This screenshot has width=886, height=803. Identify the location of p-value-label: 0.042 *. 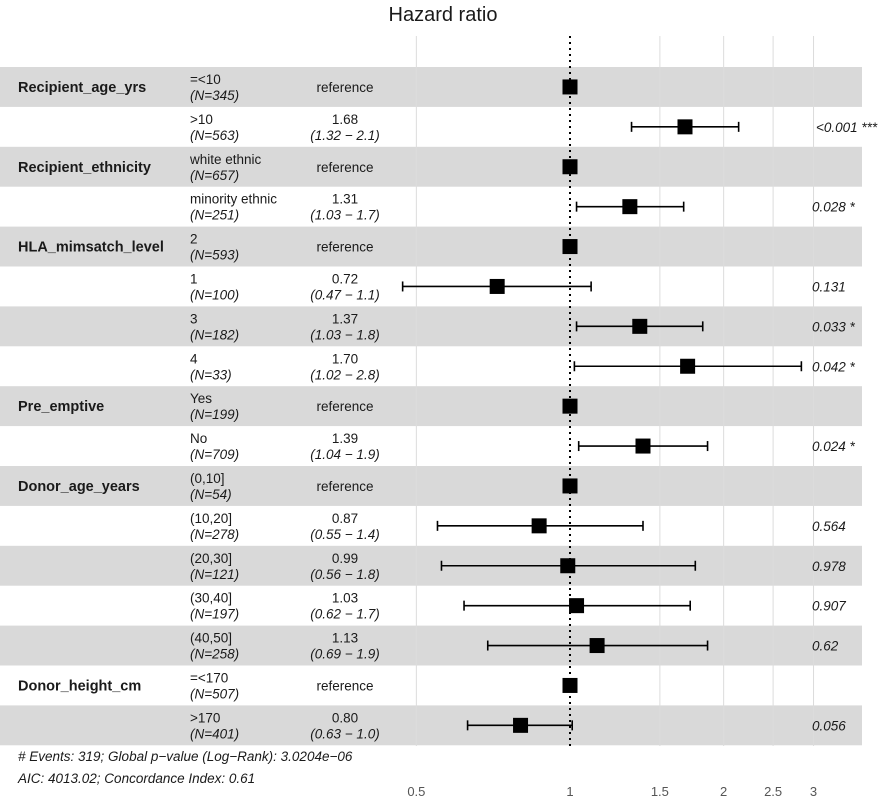
(834, 366).